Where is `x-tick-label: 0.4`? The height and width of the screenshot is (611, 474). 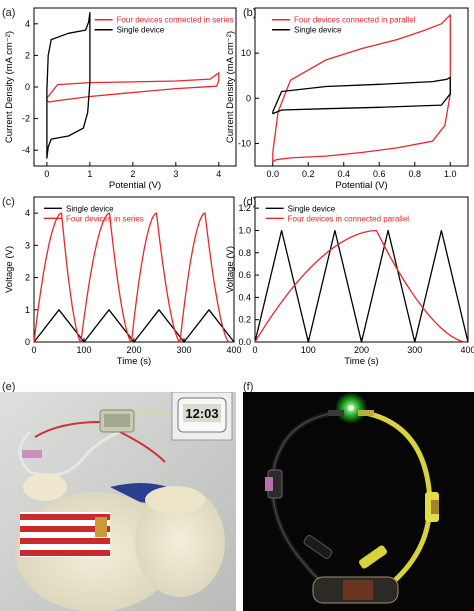
x-tick-label: 0.4 is located at coordinates (343, 174).